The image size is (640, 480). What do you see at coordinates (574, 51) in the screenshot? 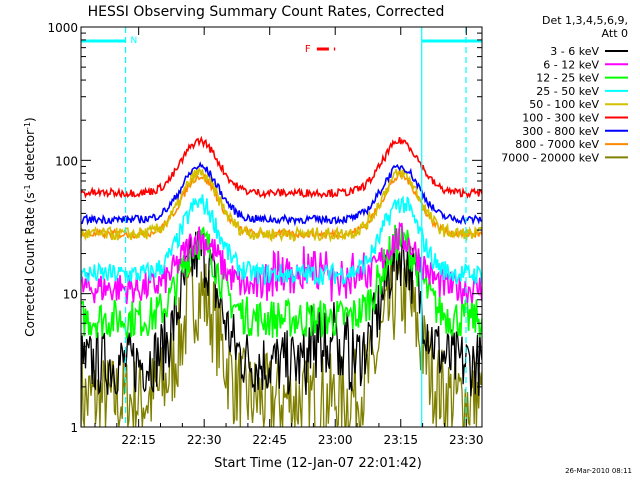
I see `legend-label-0: 3 - 6 keV` at bounding box center [574, 51].